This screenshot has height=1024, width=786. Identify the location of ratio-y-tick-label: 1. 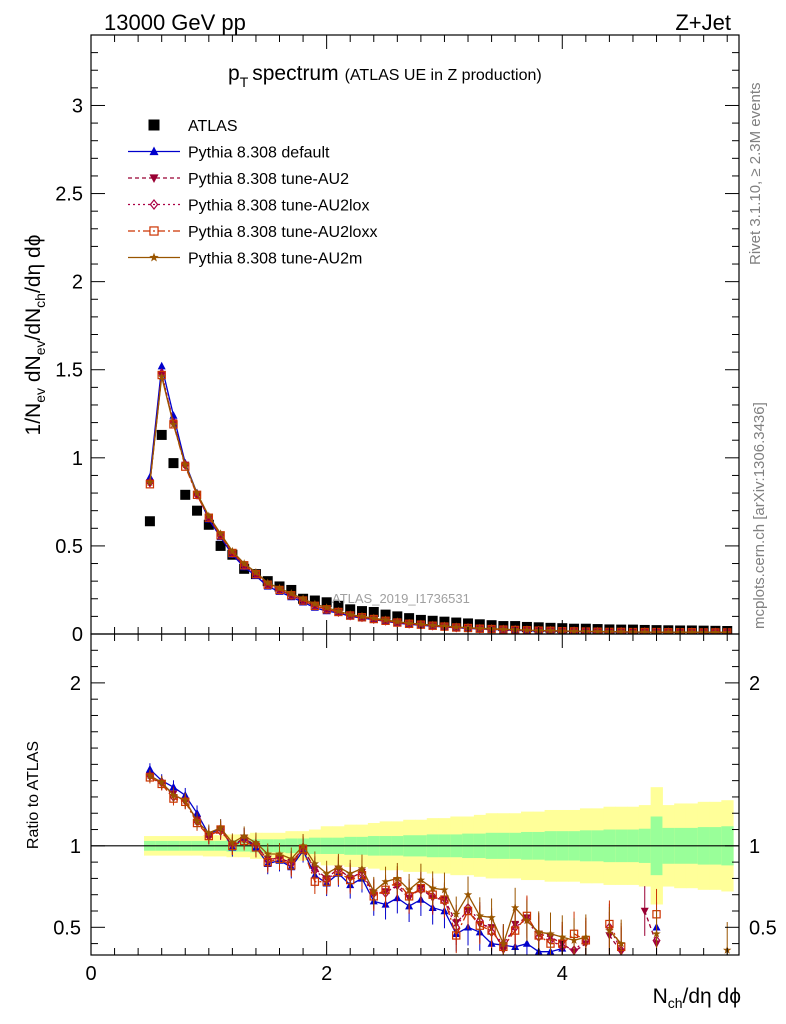
(75, 847).